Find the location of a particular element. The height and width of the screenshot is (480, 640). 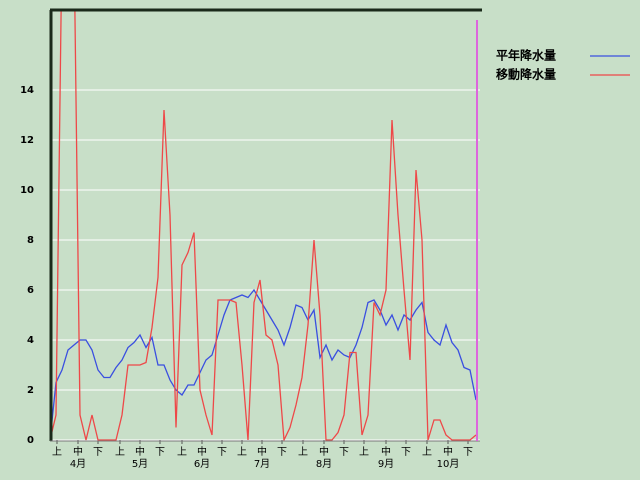

month-label: 9月 is located at coordinates (386, 464).